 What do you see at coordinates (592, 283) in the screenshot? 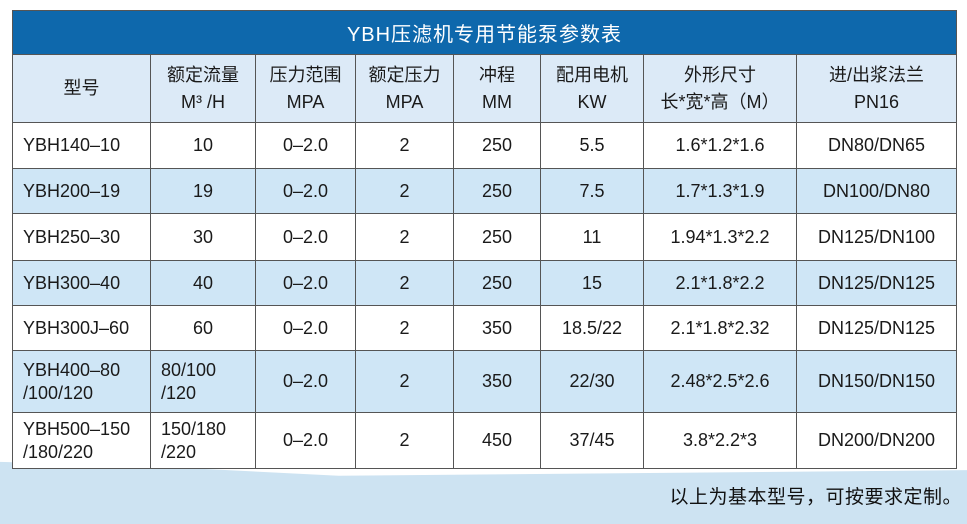
I see `value-cell: 15` at bounding box center [592, 283].